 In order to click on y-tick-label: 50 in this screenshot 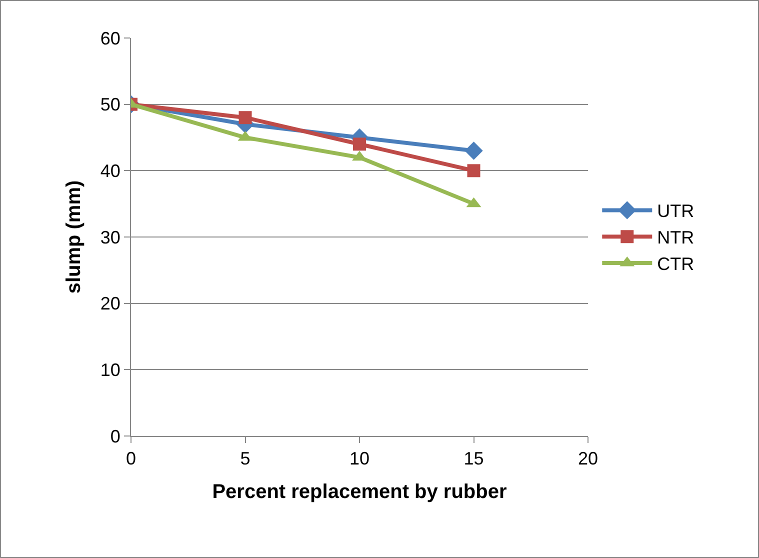, I will do `click(110, 104)`.